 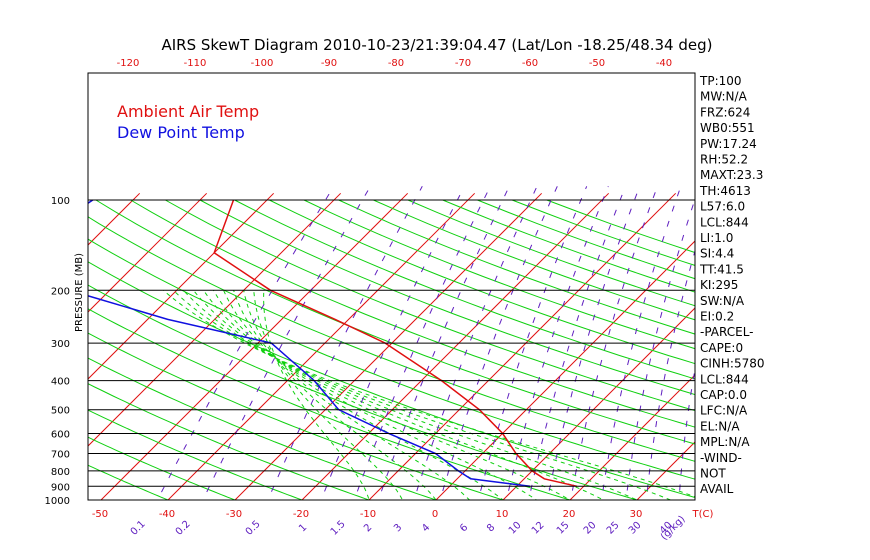 What do you see at coordinates (502, 514) in the screenshot?
I see `bottom-tick-label: 10` at bounding box center [502, 514].